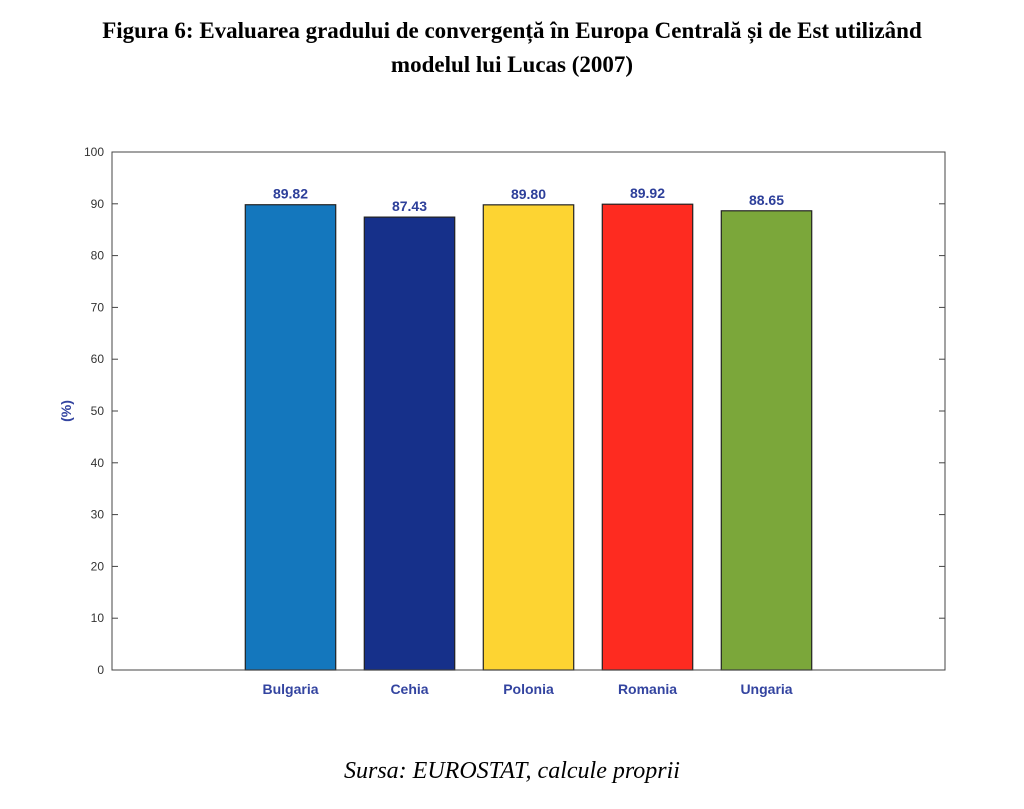  Describe the element at coordinates (766, 689) in the screenshot. I see `category-label-ungaria: Ungaria` at that location.